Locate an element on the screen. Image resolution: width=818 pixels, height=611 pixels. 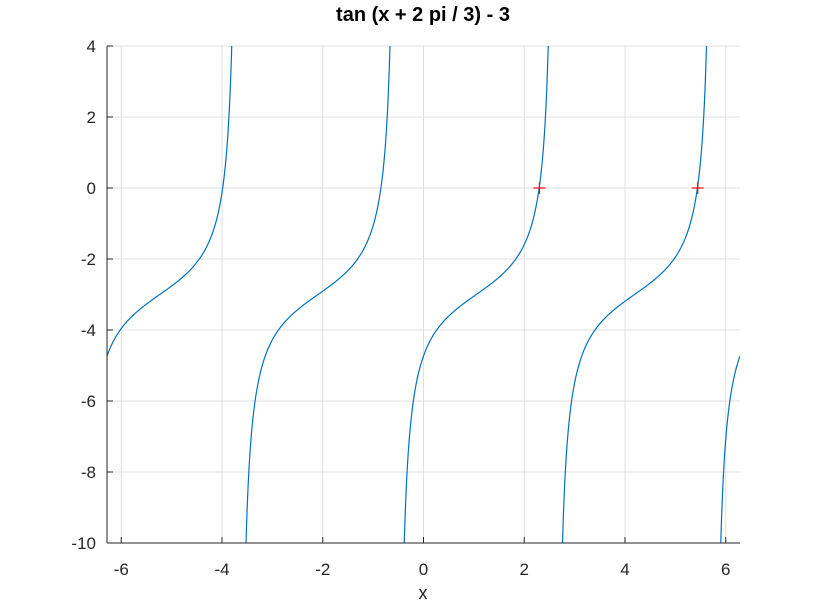
x-tick-label: -2 is located at coordinates (322, 569).